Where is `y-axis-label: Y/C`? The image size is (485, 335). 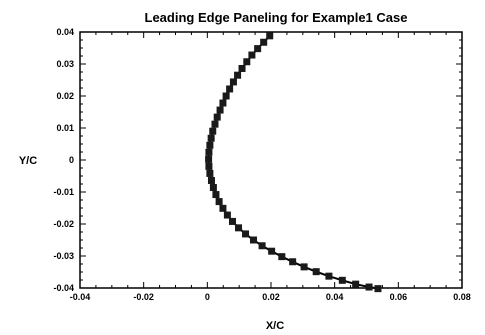 y-axis-label: Y/C is located at coordinates (28, 161).